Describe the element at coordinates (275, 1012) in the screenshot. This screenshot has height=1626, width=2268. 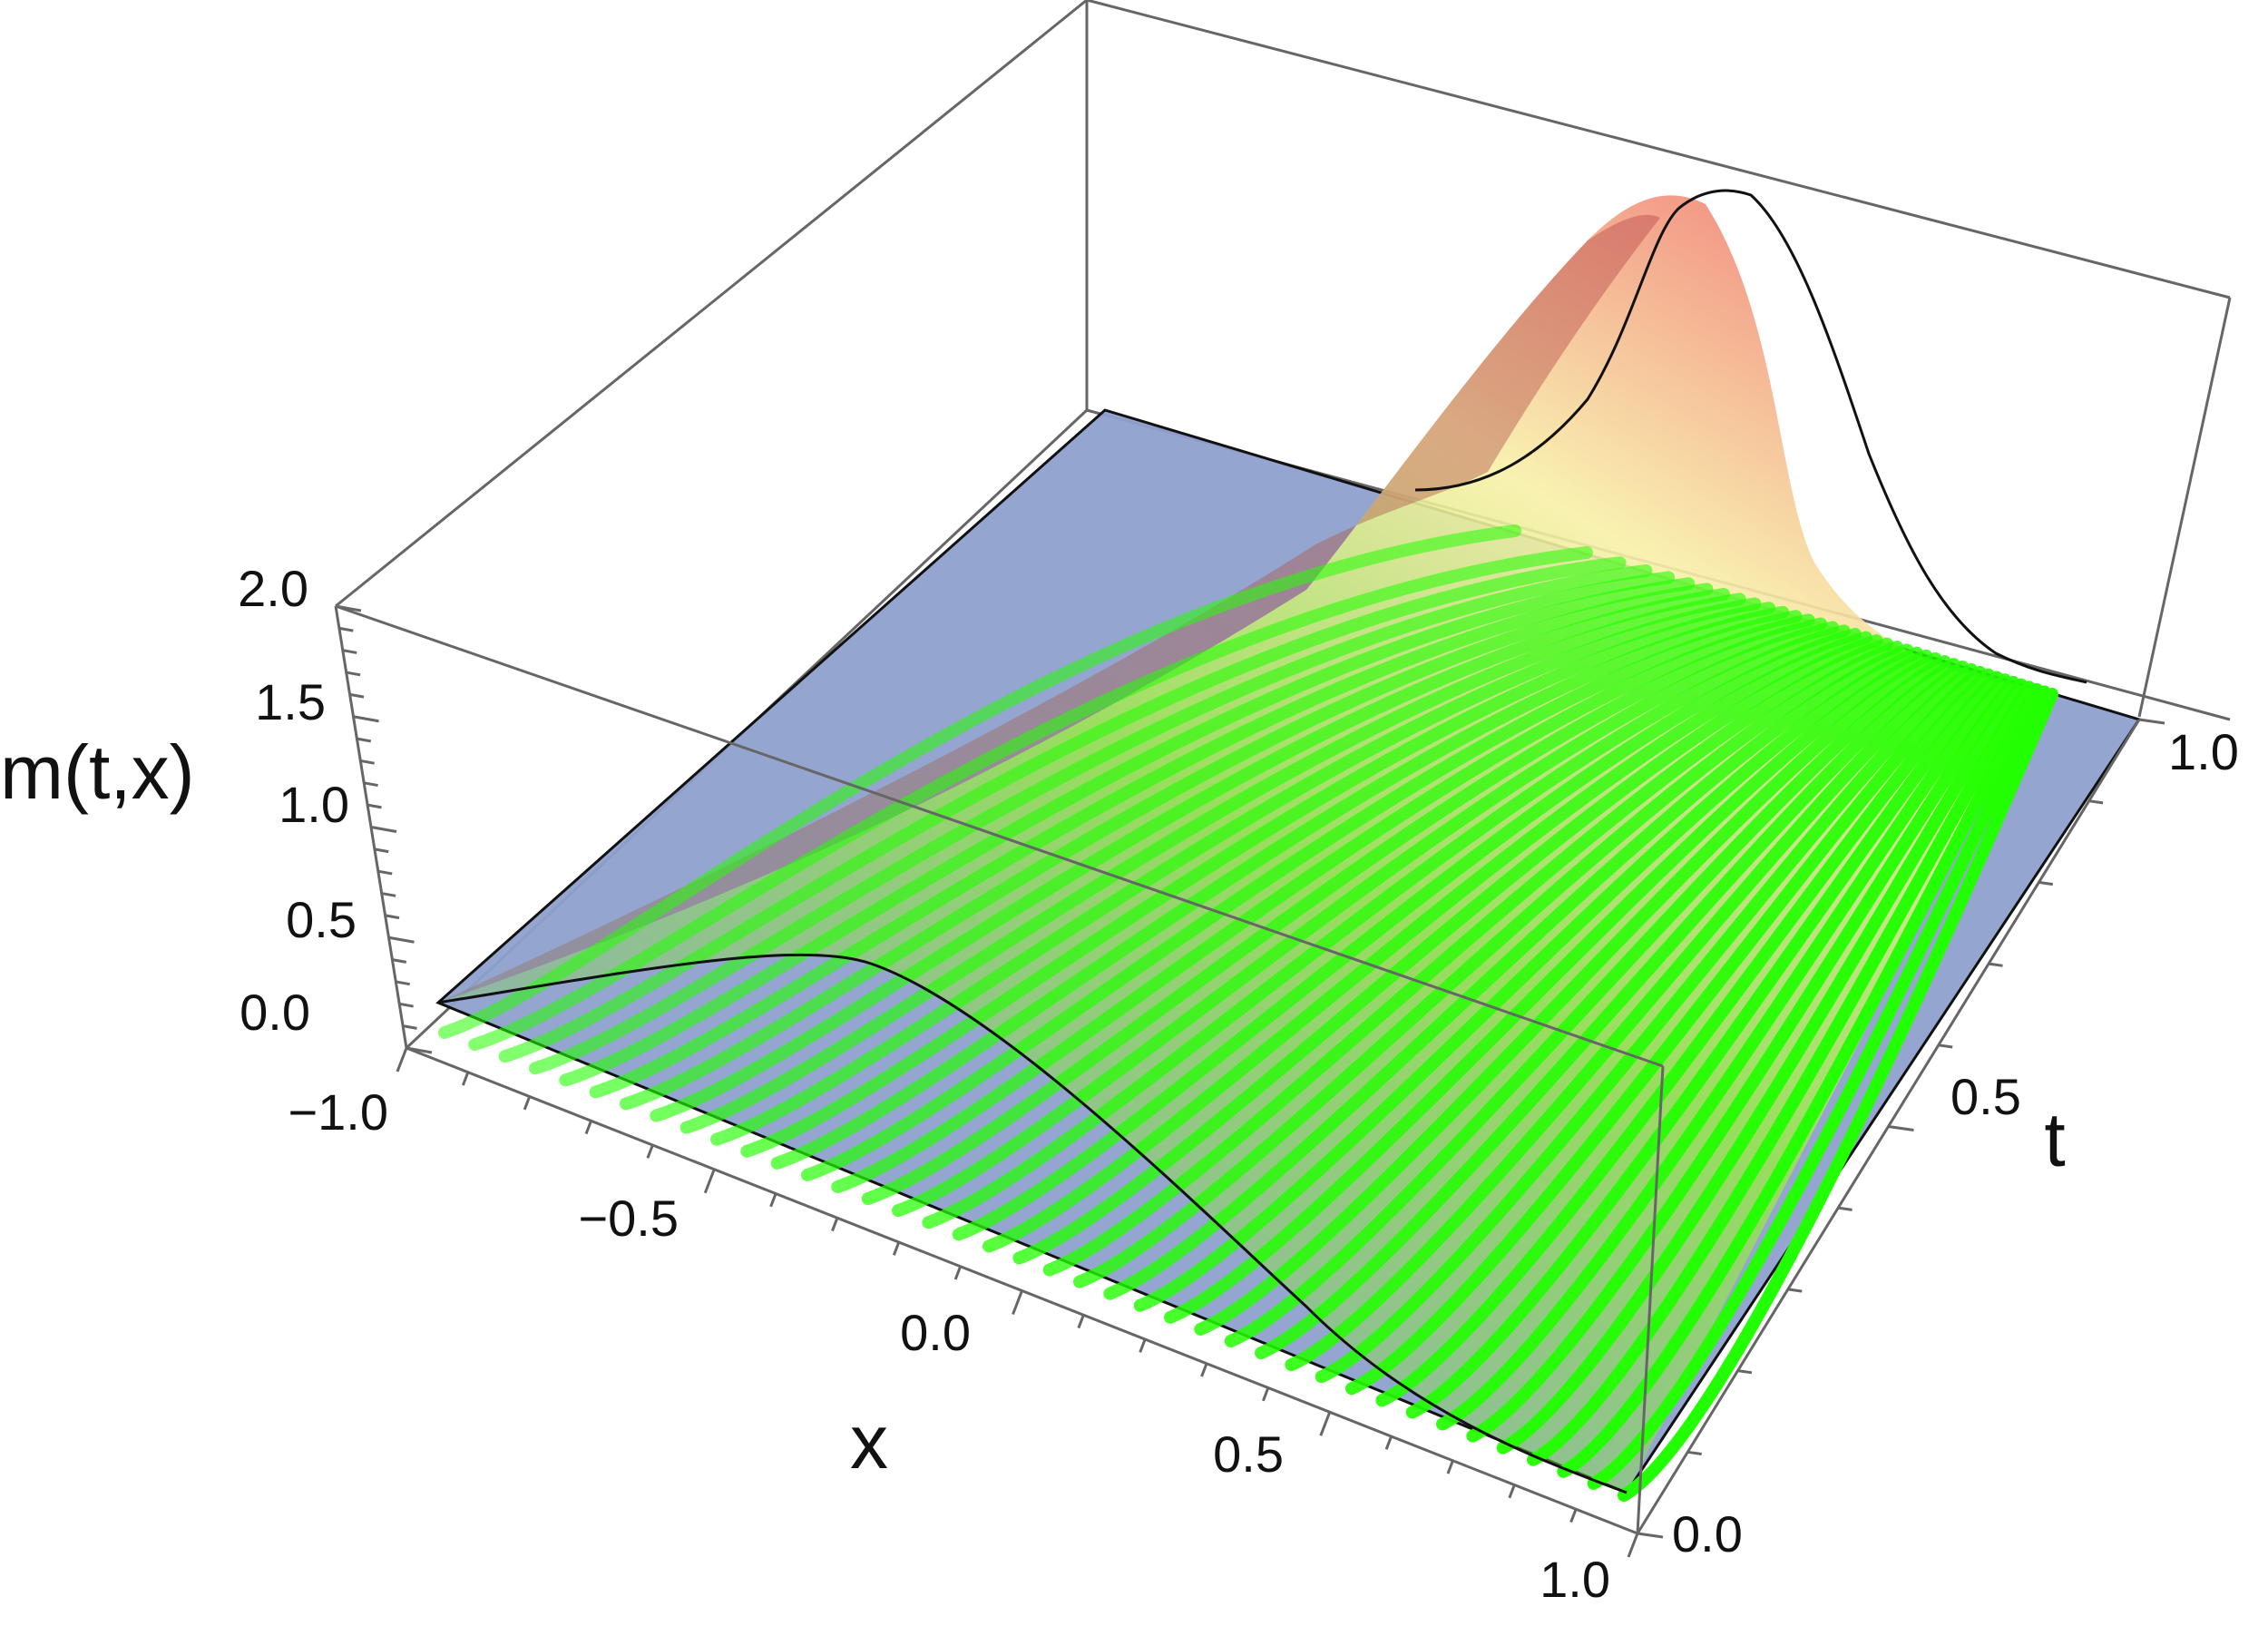
I see `z-tick-label: 0.0` at that location.